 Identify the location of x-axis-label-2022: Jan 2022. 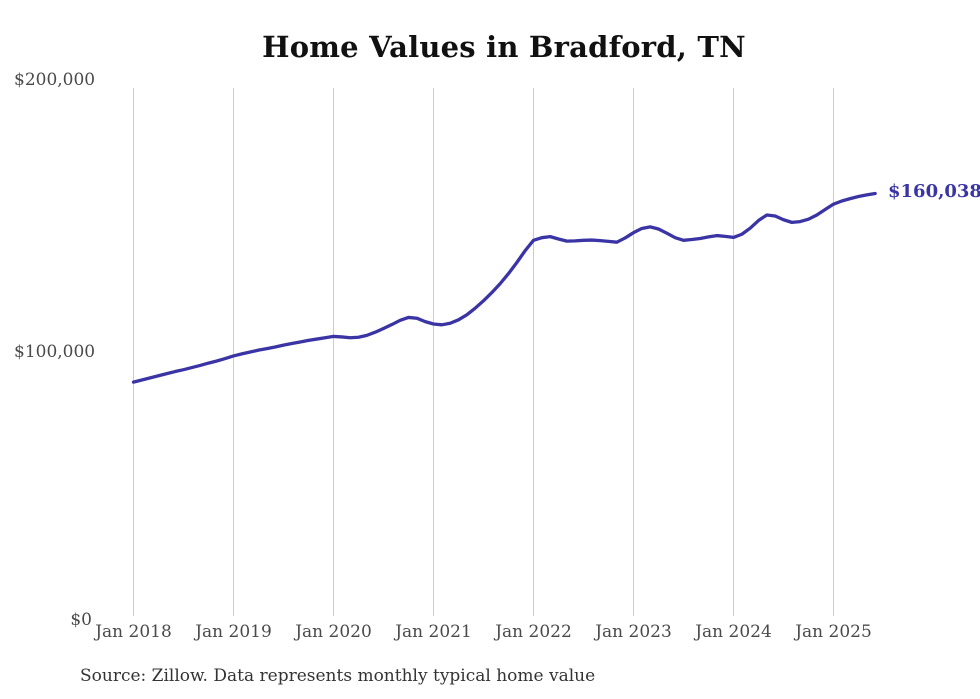
(533, 632).